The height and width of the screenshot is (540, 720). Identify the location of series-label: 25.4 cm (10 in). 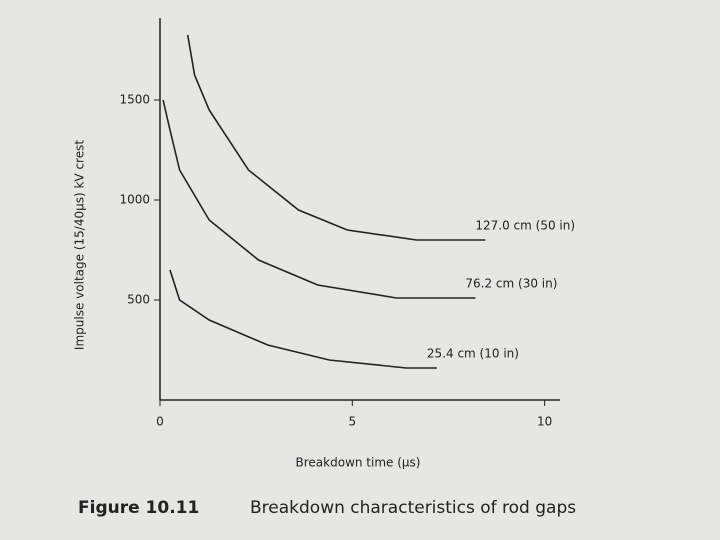
(473, 354).